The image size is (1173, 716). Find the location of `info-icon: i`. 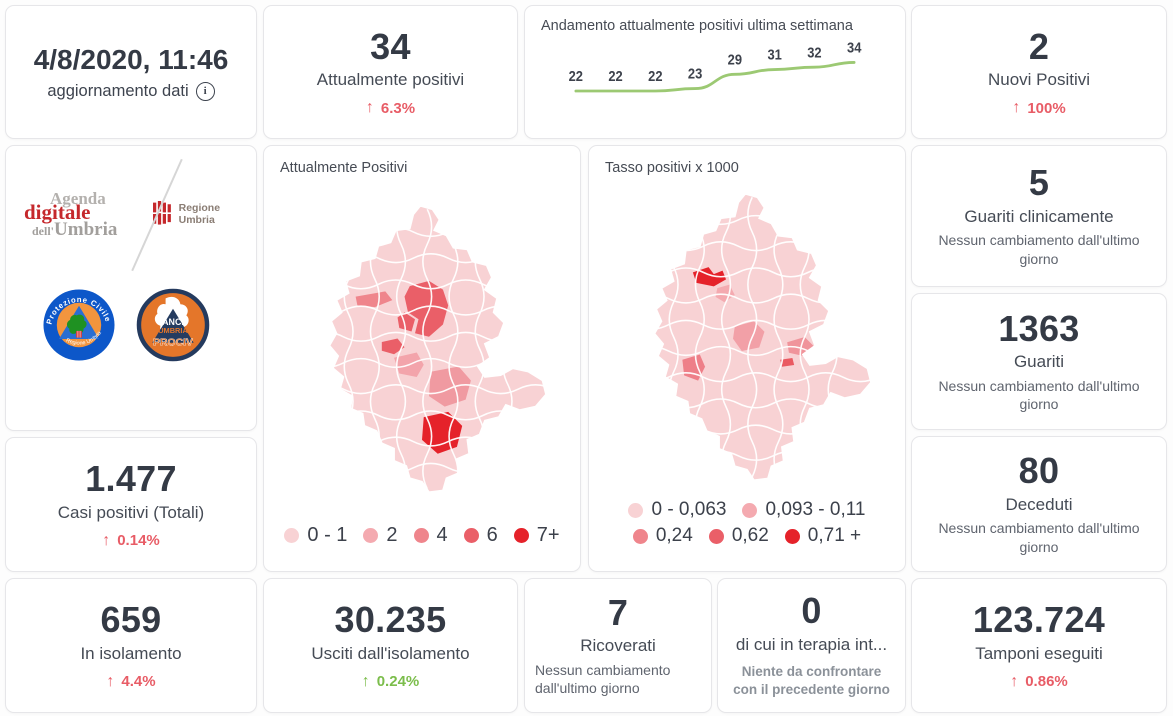

info-icon: i is located at coordinates (205, 91).